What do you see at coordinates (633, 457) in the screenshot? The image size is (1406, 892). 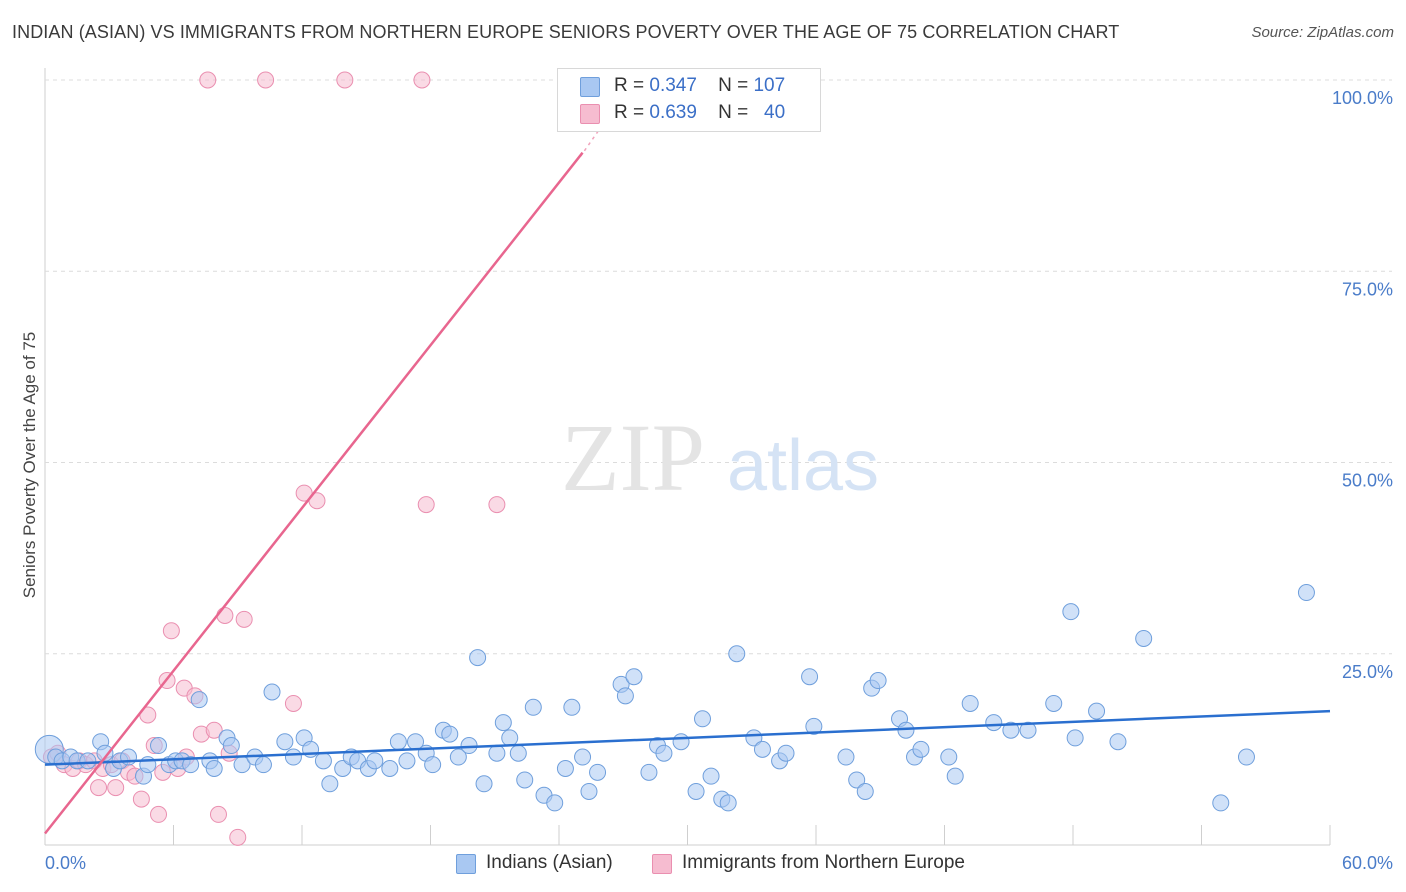 I see `watermark-zip: ZIP` at bounding box center [633, 457].